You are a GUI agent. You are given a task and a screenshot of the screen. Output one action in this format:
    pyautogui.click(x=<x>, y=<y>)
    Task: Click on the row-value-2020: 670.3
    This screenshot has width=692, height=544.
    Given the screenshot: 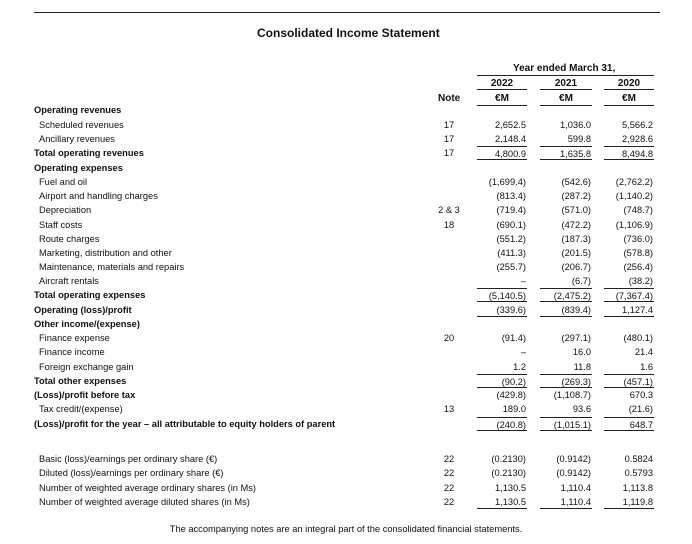 What is the action you would take?
    pyautogui.click(x=641, y=395)
    